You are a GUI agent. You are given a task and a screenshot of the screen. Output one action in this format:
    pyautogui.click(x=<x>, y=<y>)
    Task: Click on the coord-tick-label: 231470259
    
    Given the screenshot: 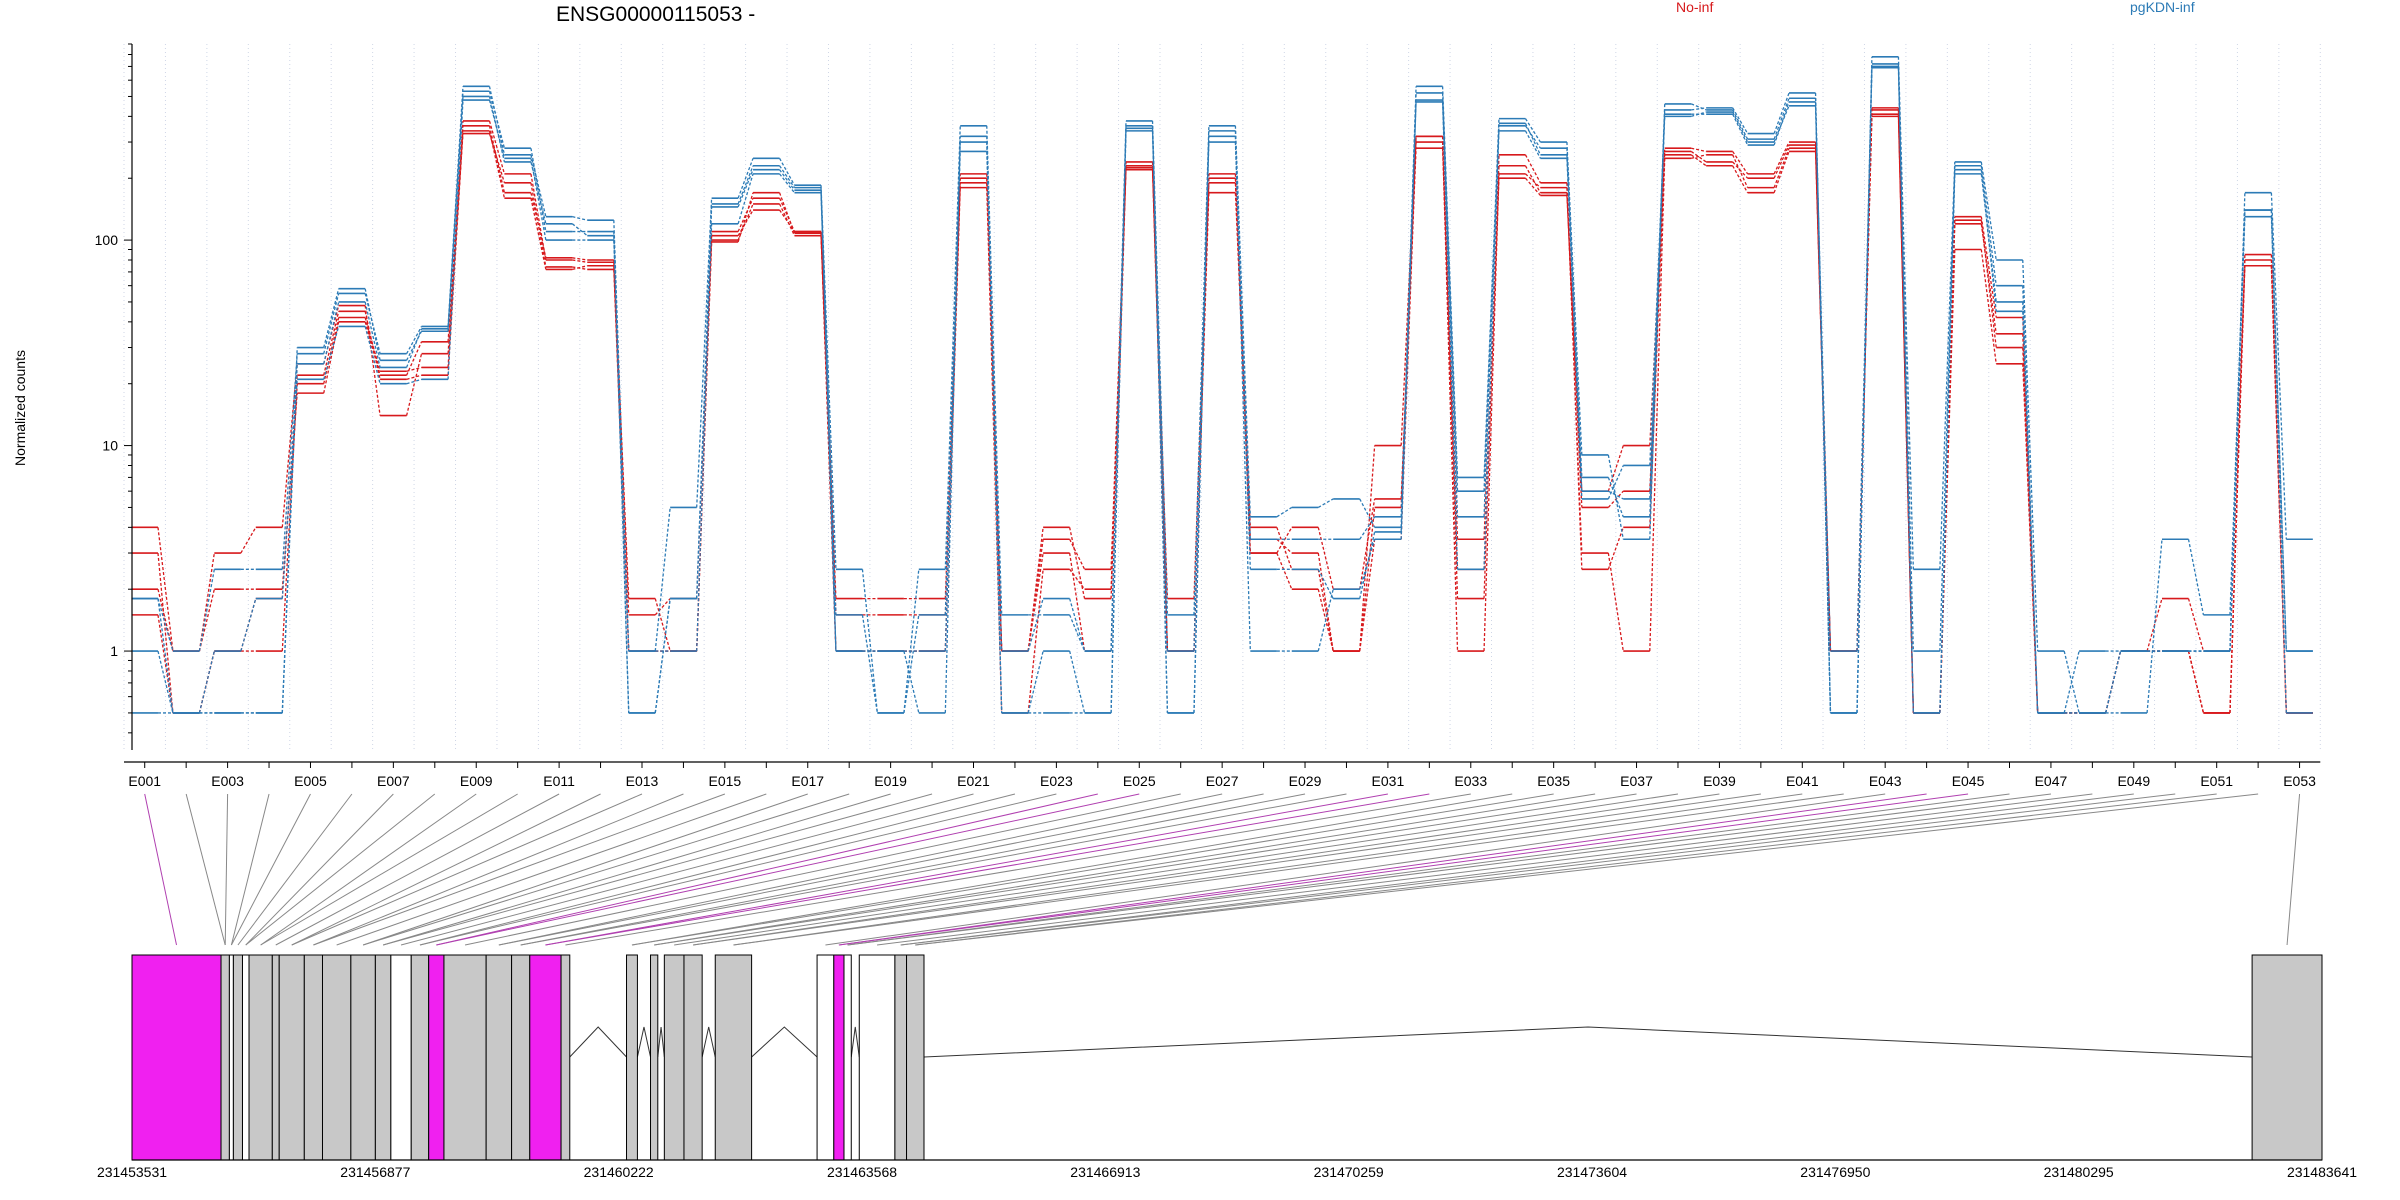 What is the action you would take?
    pyautogui.click(x=1349, y=1172)
    